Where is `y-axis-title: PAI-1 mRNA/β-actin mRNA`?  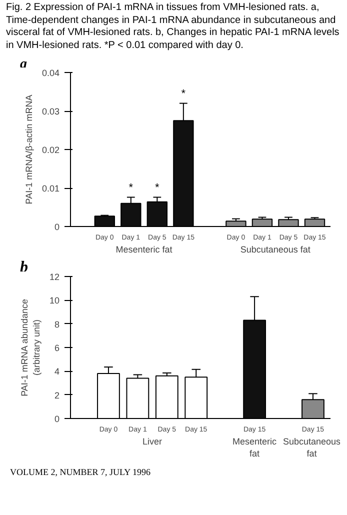 y-axis-title: PAI-1 mRNA/β-actin mRNA is located at coordinates (29, 149).